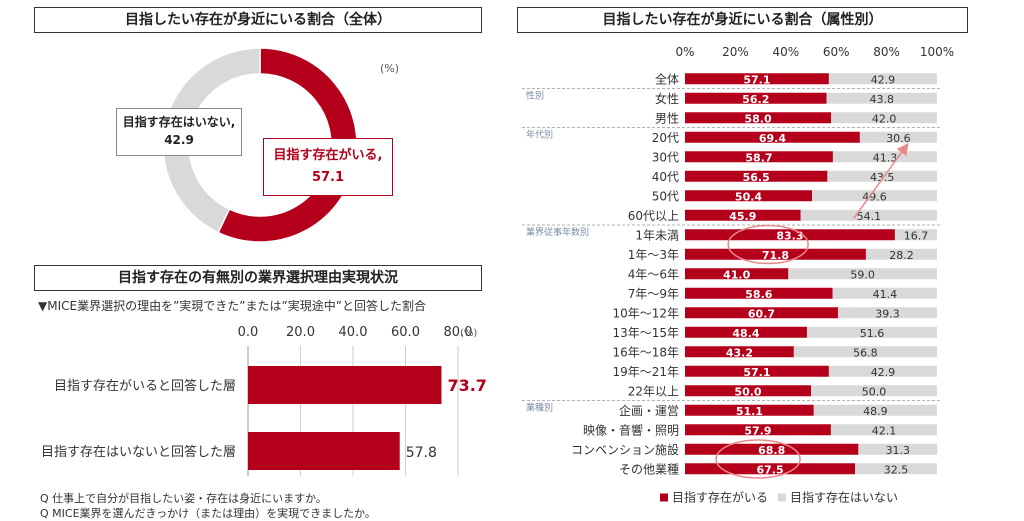 The height and width of the screenshot is (521, 1024). Describe the element at coordinates (665, 157) in the screenshot. I see `attr-category-label-4: 30代` at that location.